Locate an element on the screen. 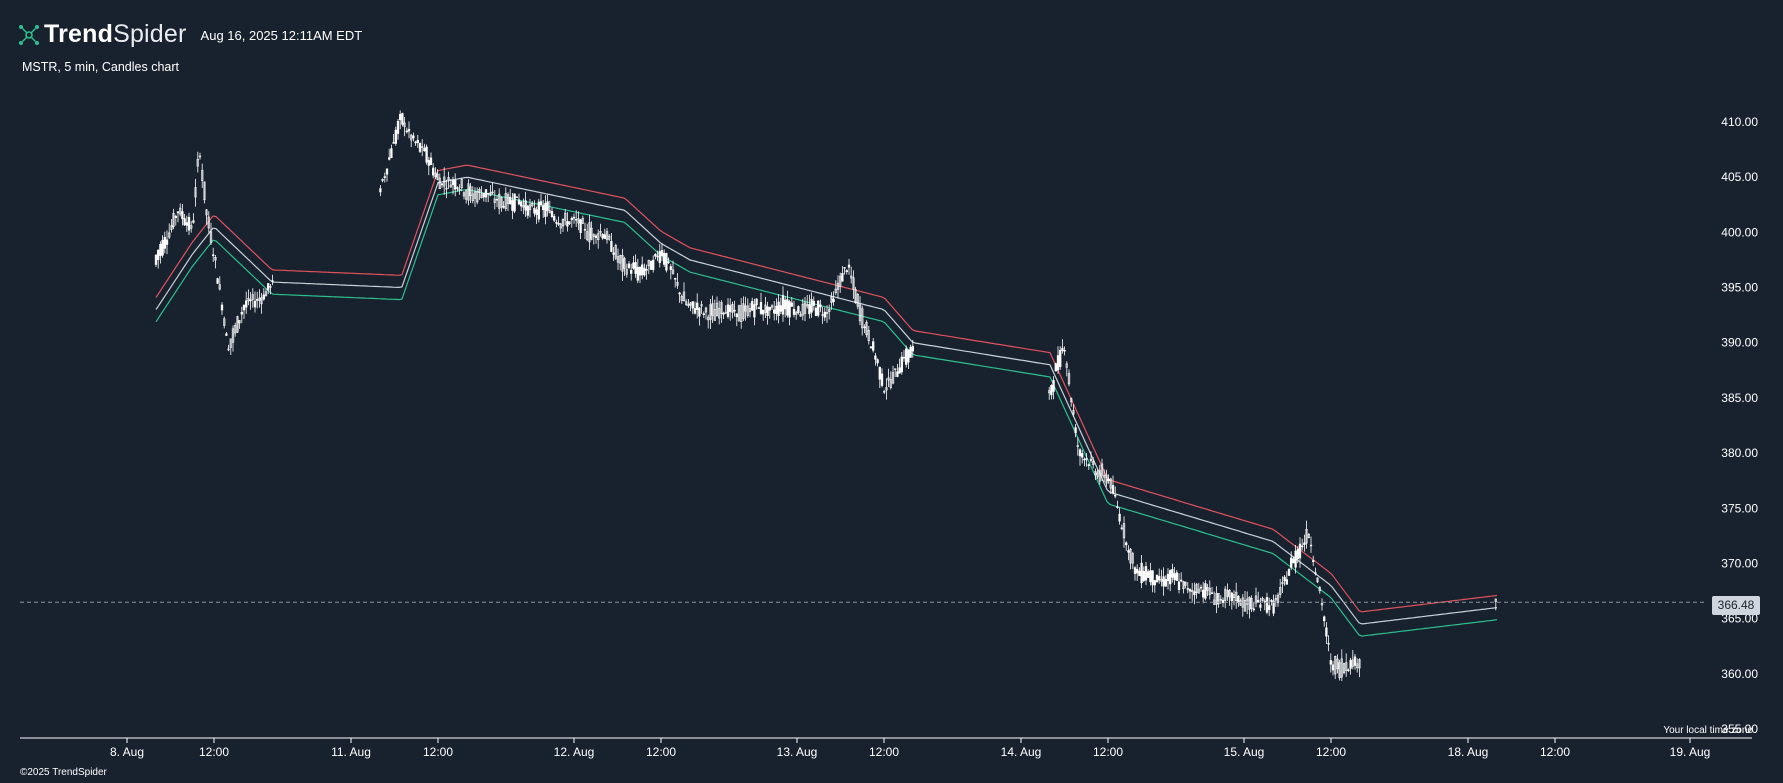 The width and height of the screenshot is (1783, 783). y-tick-label: 375.00 is located at coordinates (1739, 508).